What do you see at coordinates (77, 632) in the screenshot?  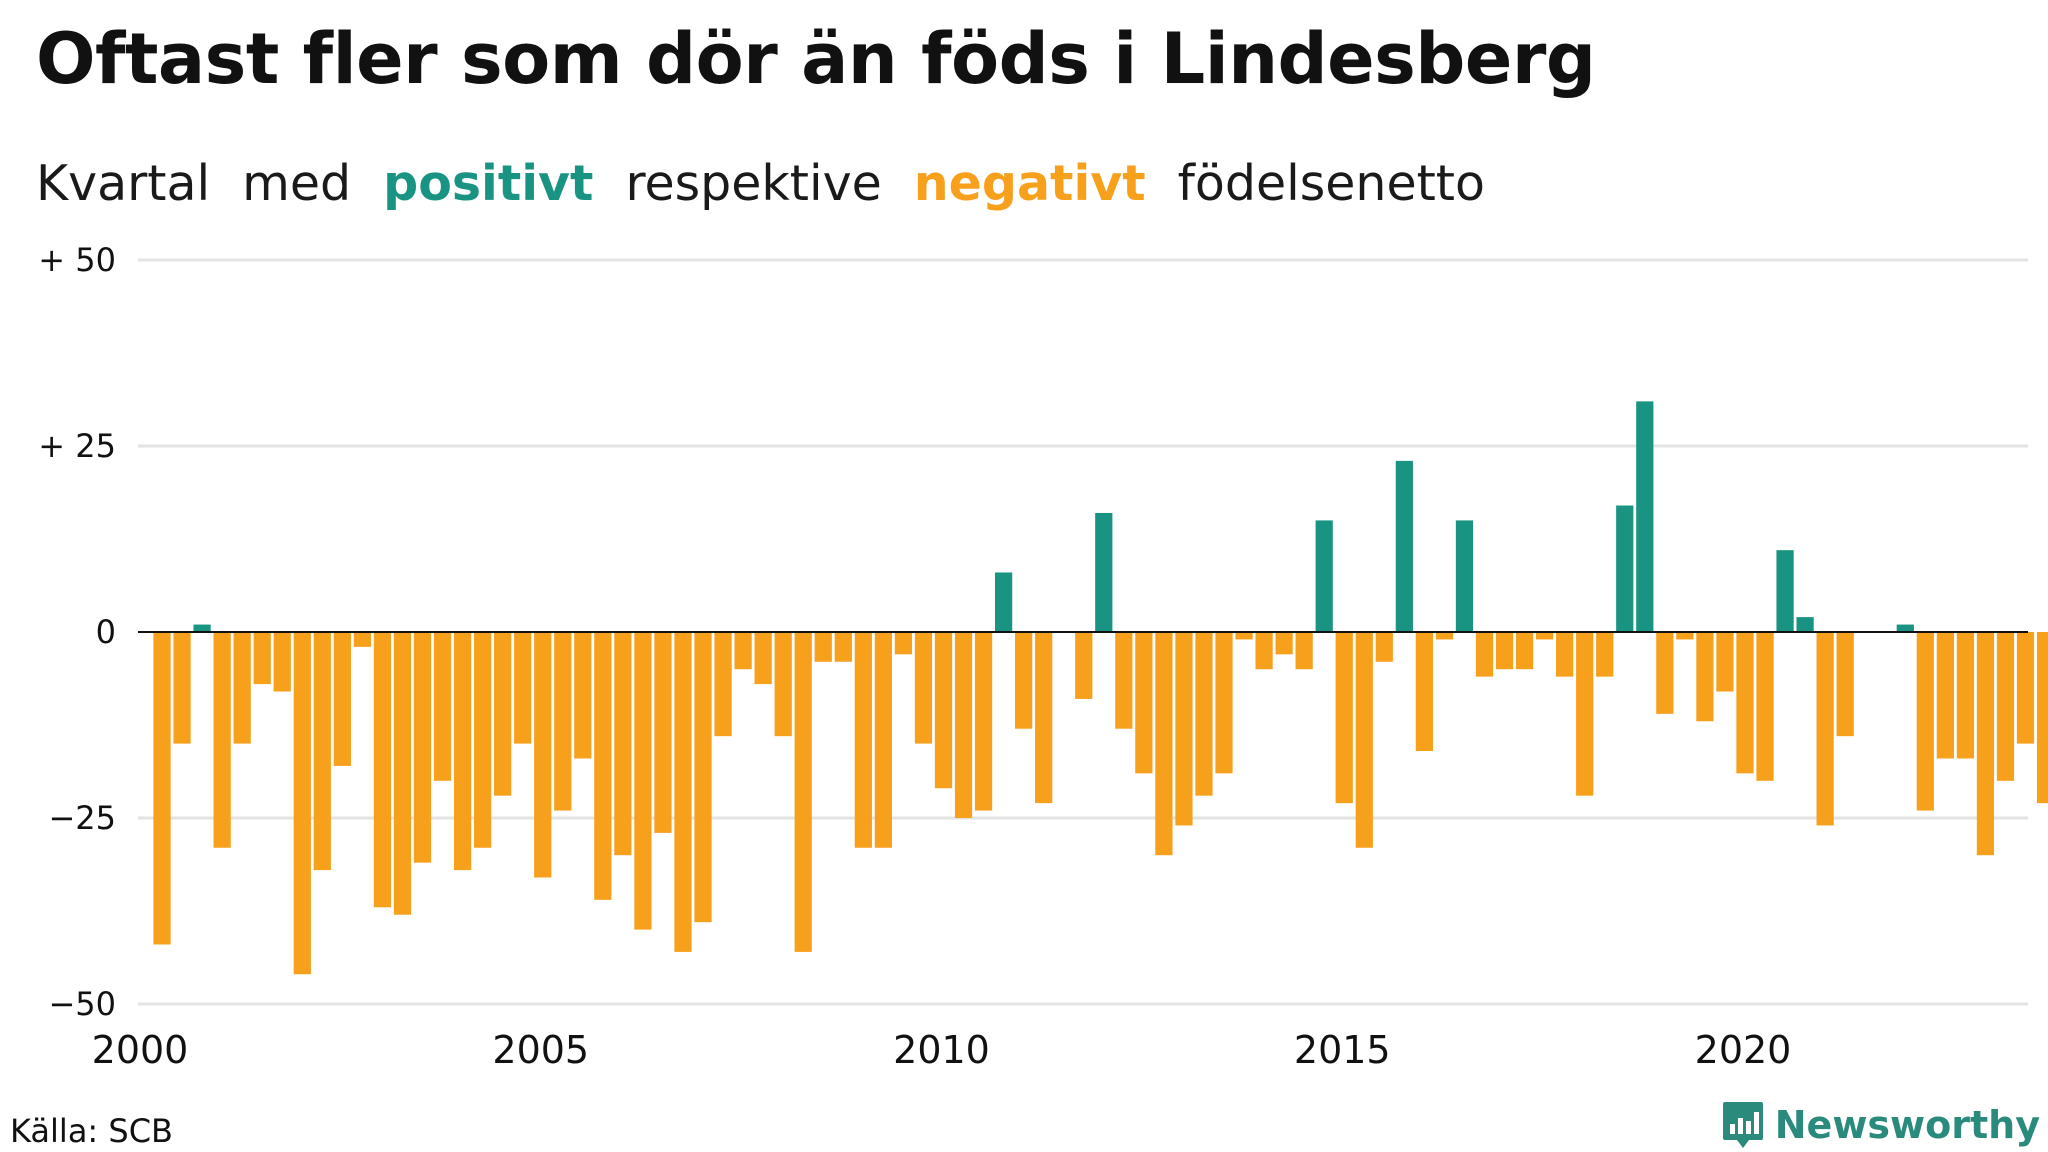 I see `y-axis-ticks: + 50 + 25 0 −25 −50` at bounding box center [77, 632].